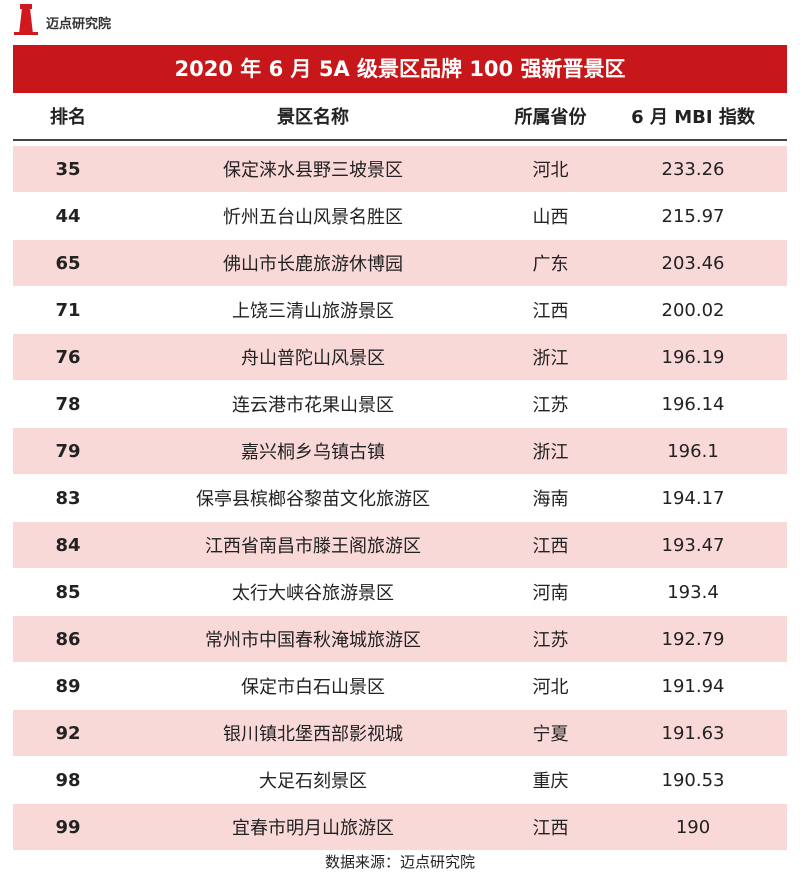 The height and width of the screenshot is (875, 800). What do you see at coordinates (400, 69) in the screenshot?
I see `title-bar: 2020 年 6 月 5A 级景区品牌 100 强新晋景区` at bounding box center [400, 69].